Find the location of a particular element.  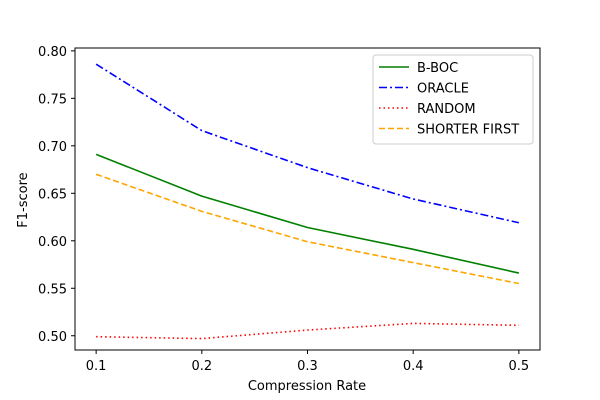

y-tick-label: 0.50 is located at coordinates (52, 337).